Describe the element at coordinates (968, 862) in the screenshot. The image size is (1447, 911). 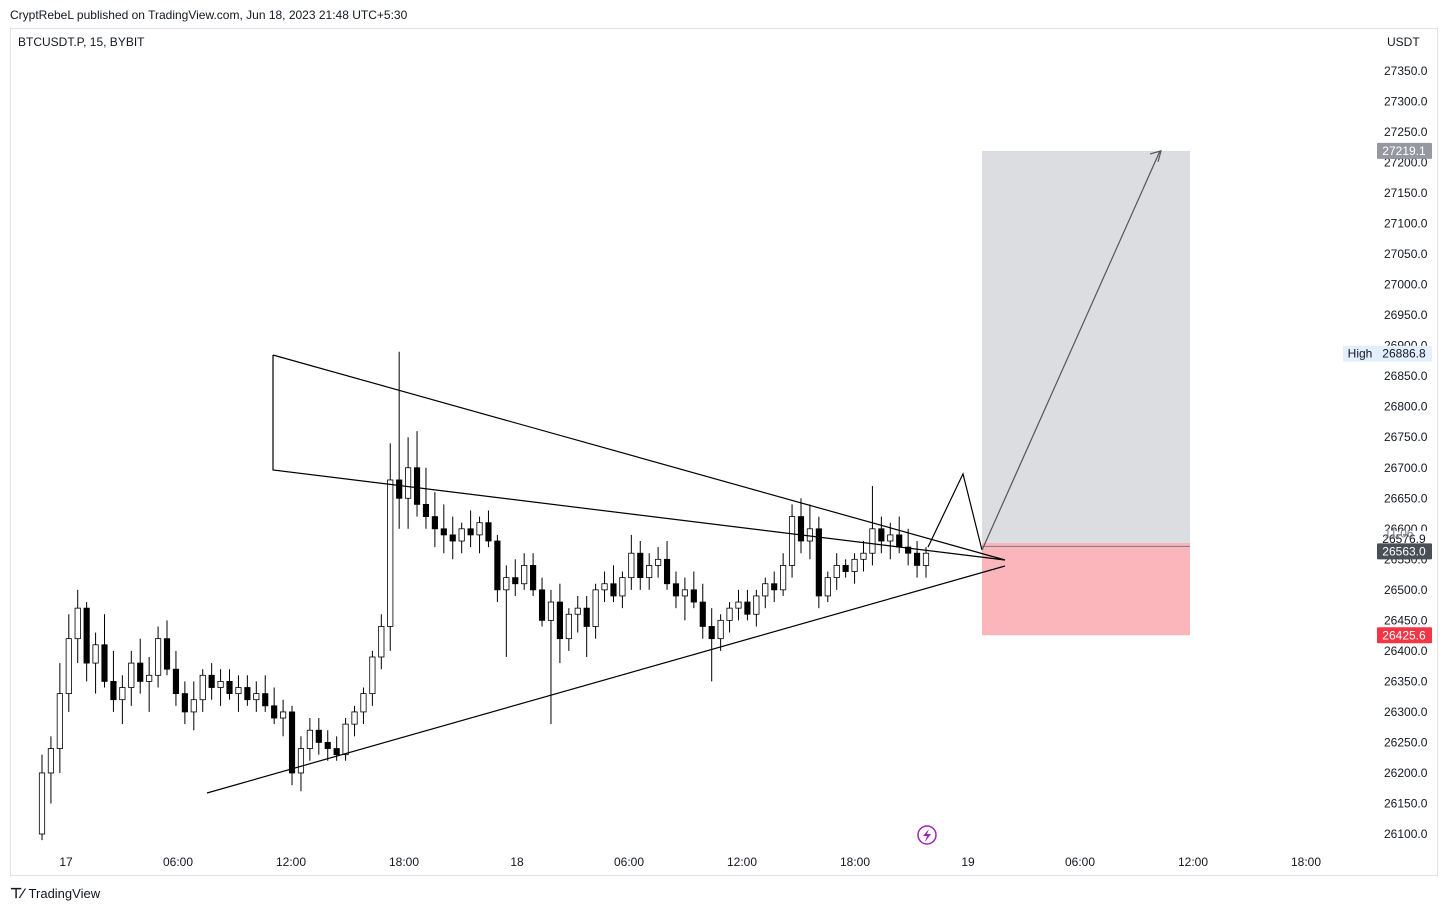
I see `x-tick-label: 19` at that location.